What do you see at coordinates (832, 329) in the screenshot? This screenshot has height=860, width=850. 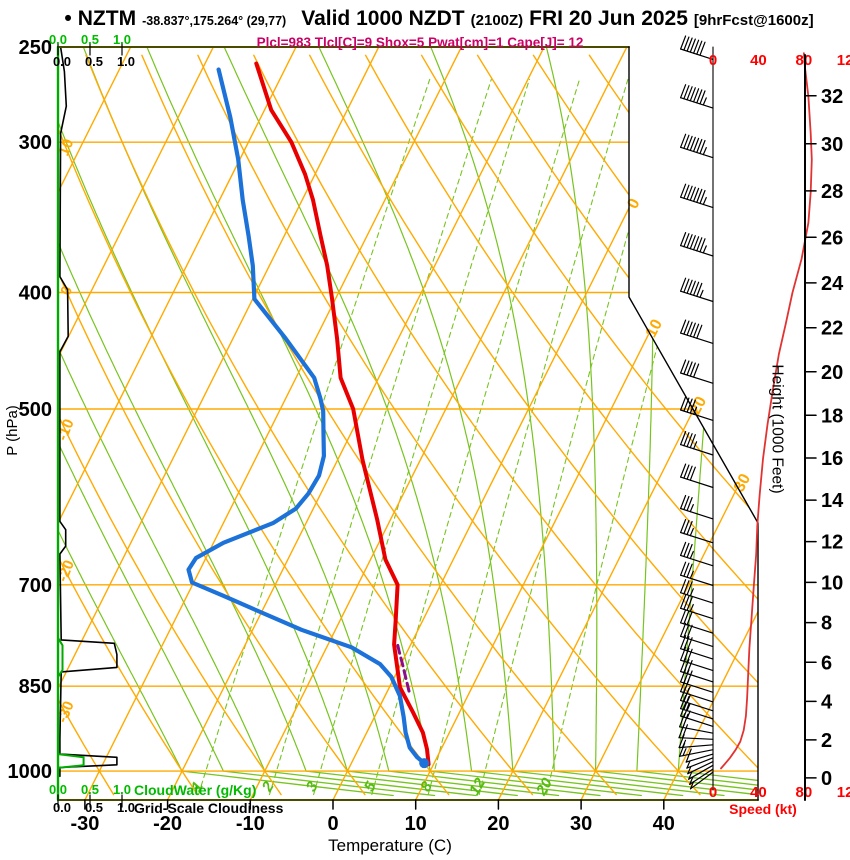 I see `height-tick-label: 22` at bounding box center [832, 329].